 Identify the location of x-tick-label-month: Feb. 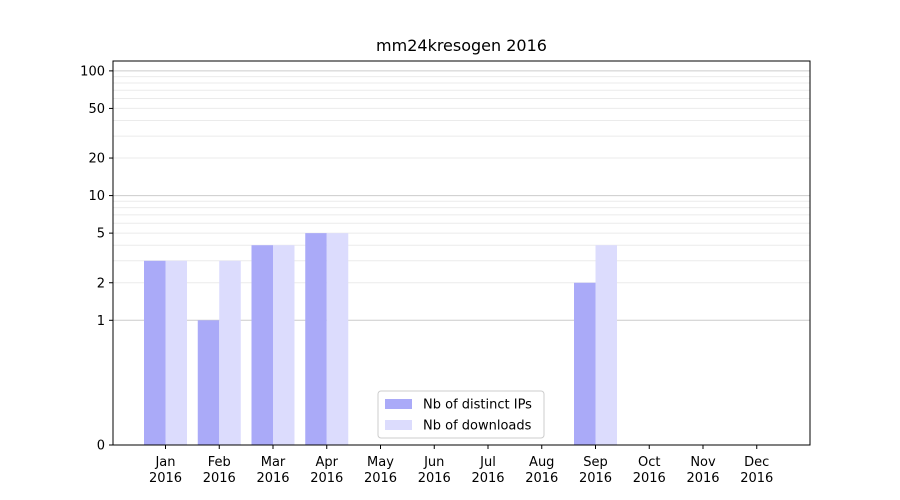
(219, 462).